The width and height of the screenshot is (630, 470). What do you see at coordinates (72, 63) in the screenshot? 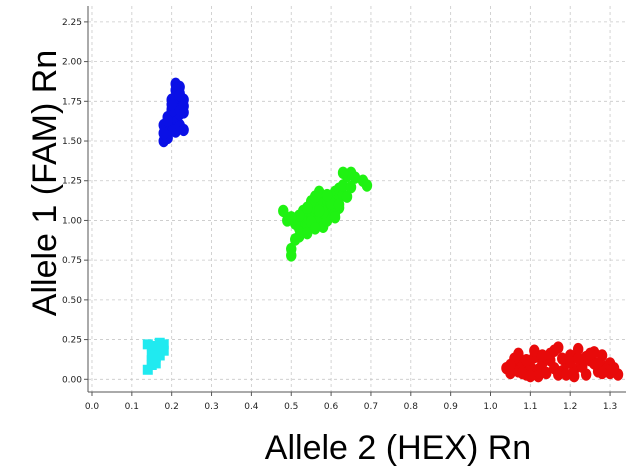
I see `y-tick-label: 2.00` at bounding box center [72, 63].